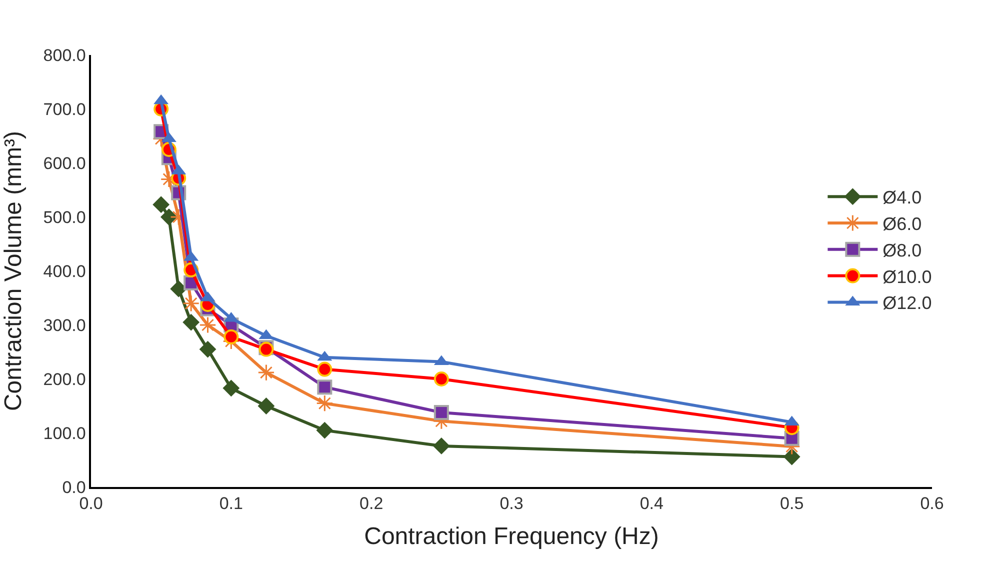 The width and height of the screenshot is (982, 572). Describe the element at coordinates (91, 504) in the screenshot. I see `x-tick-label: 0.0` at that location.